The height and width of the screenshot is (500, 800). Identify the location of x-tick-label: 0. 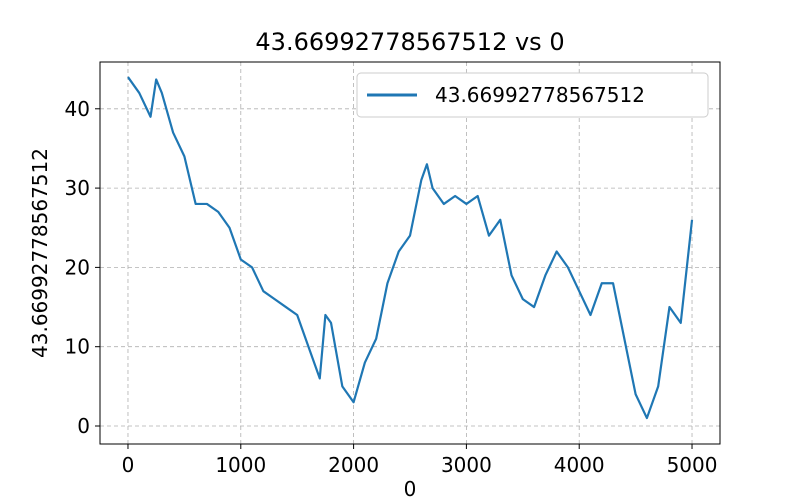
(128, 465).